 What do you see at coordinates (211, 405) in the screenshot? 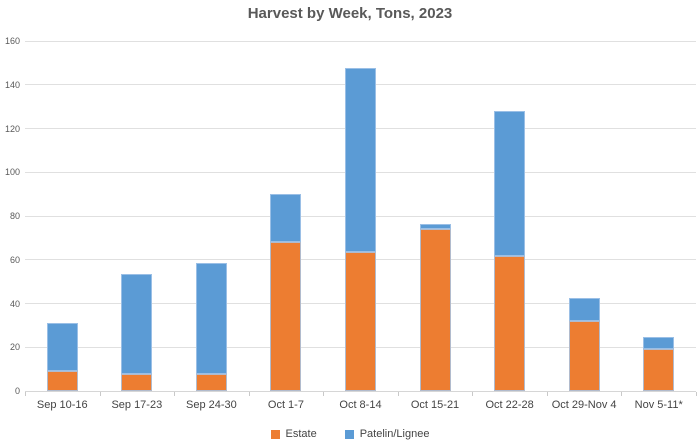
I see `x-tick-label-sep-24-30: Sep 24-30` at bounding box center [211, 405].